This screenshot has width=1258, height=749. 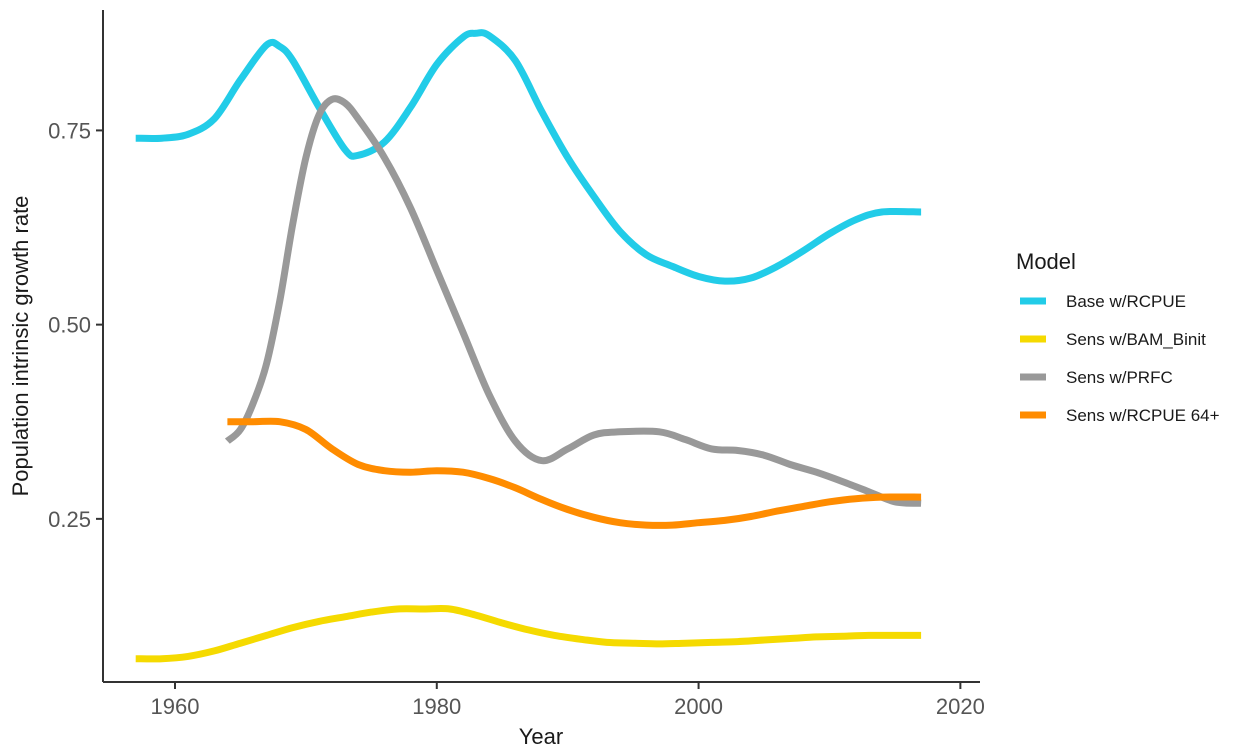 What do you see at coordinates (20, 346) in the screenshot?
I see `y-axis-title: Population intrinsic growth rate` at bounding box center [20, 346].